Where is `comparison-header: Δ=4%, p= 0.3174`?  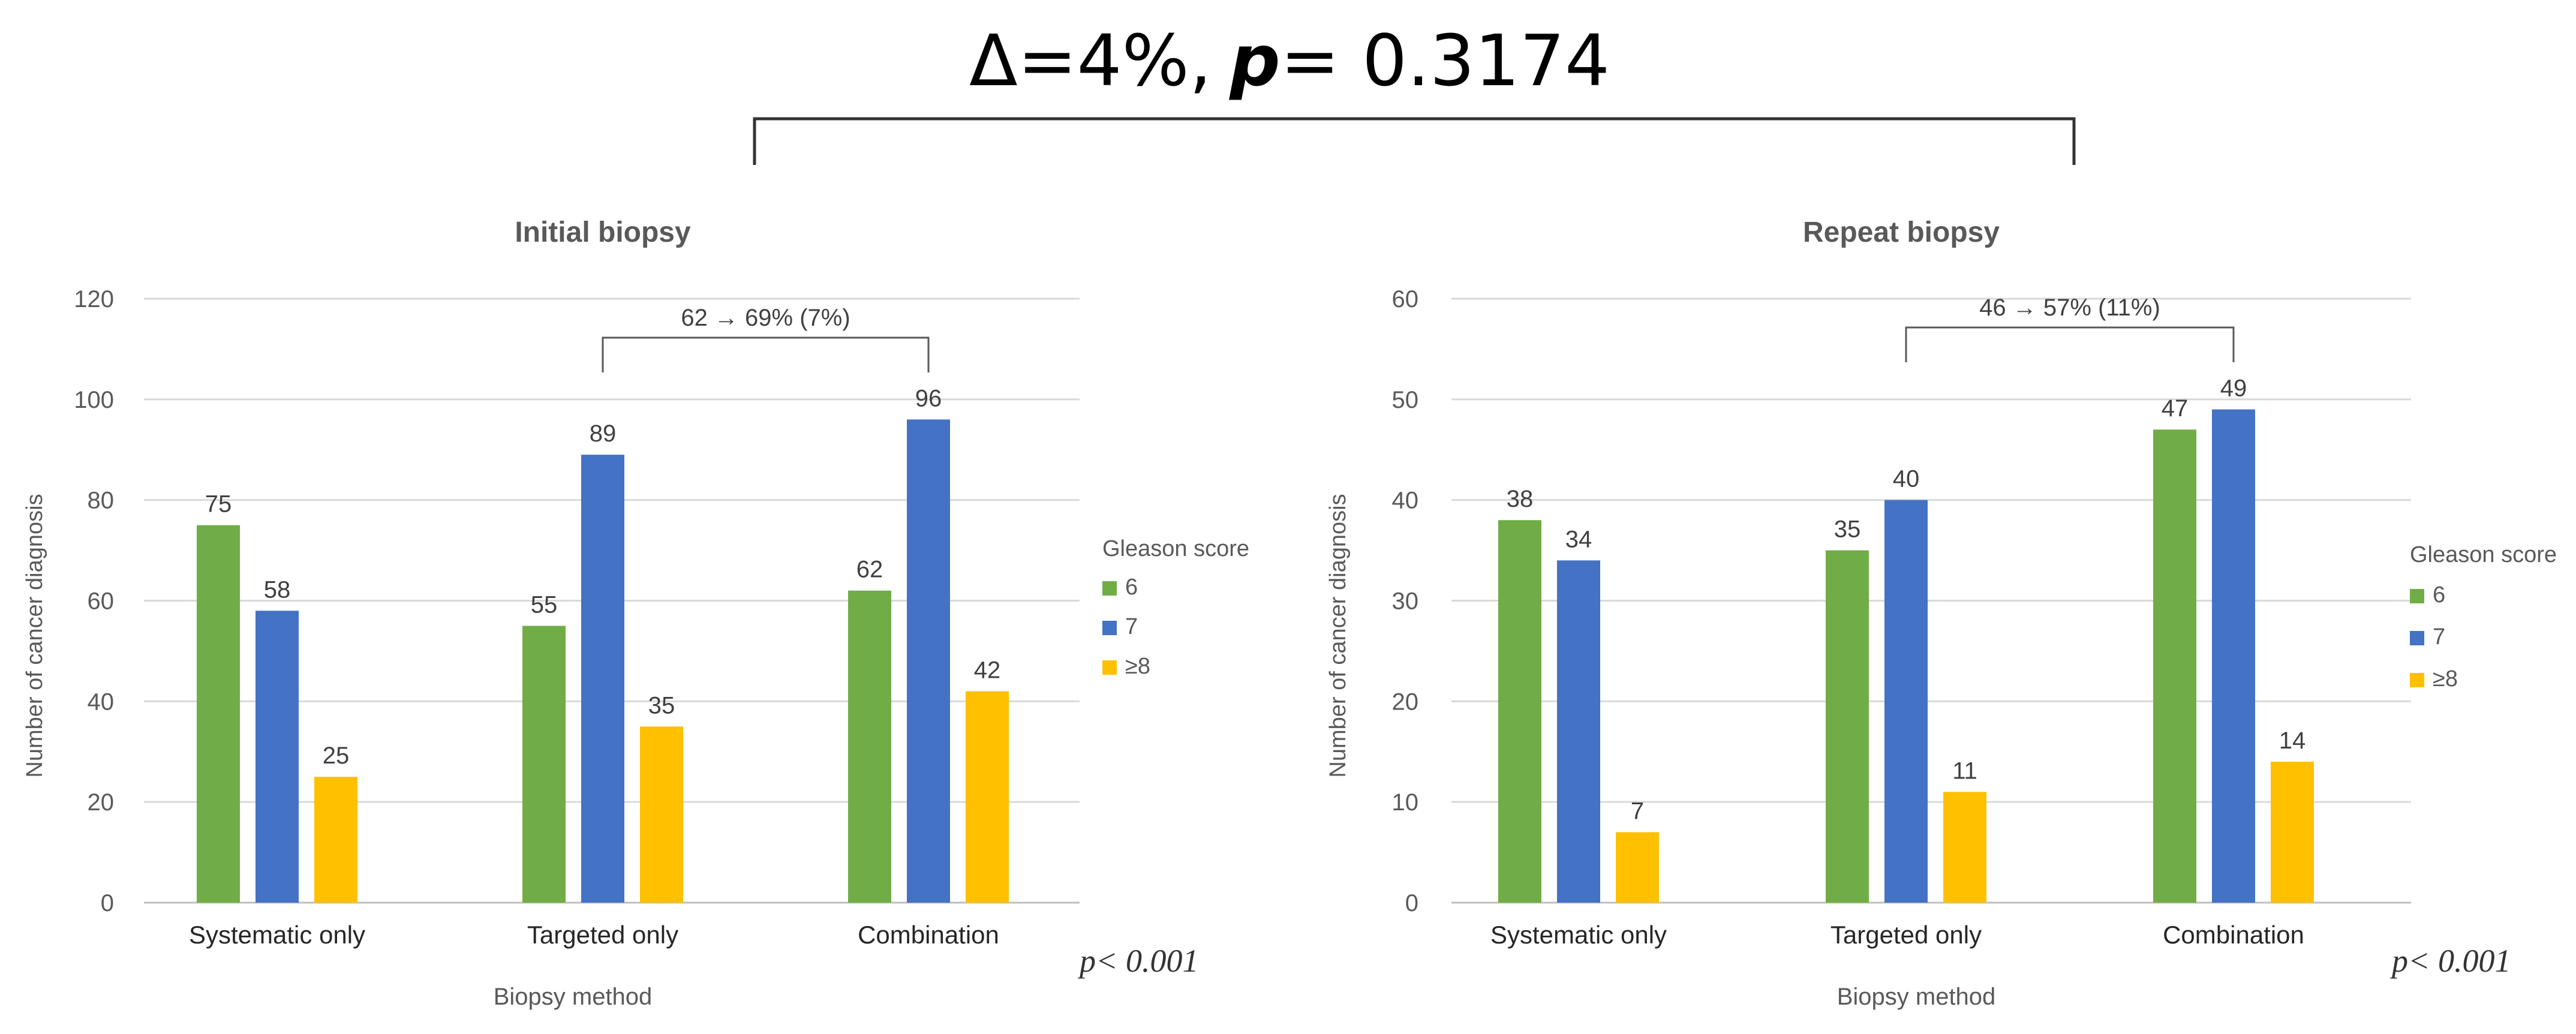 comparison-header: Δ=4%, p= 0.3174 is located at coordinates (1290, 60).